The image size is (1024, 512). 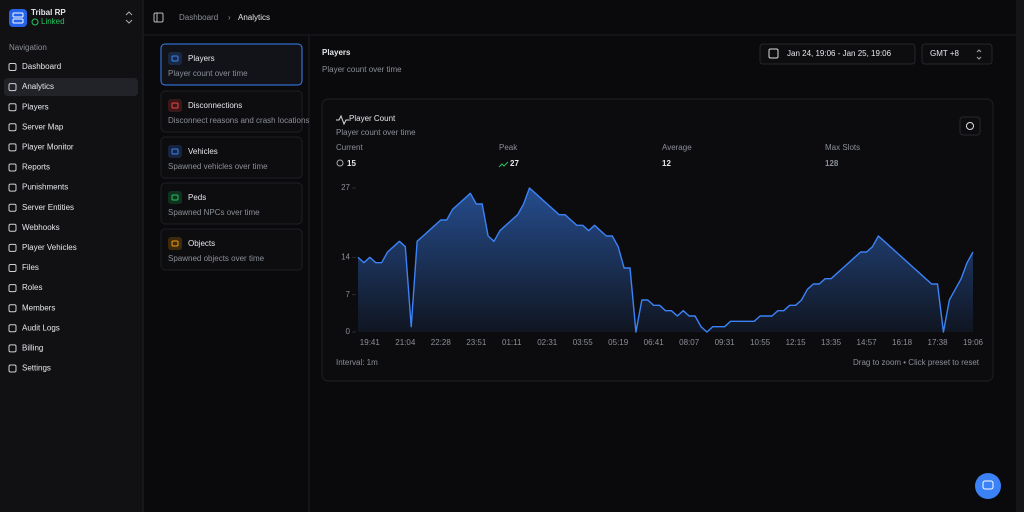 I want to click on nav-item: Files, so click(x=30, y=267).